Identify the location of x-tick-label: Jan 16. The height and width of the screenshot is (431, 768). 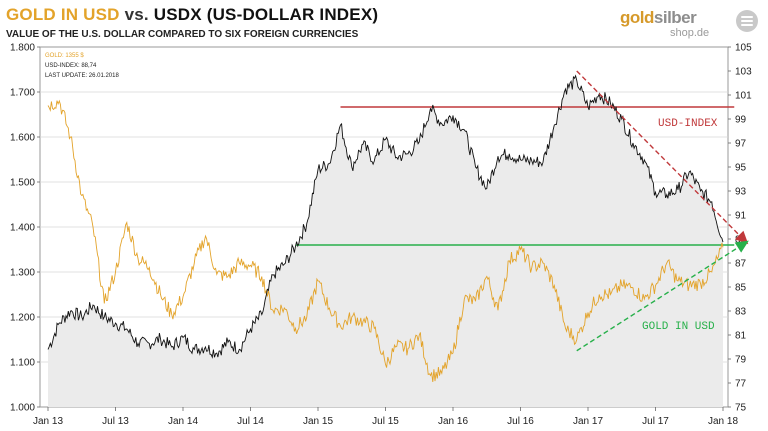
(453, 421).